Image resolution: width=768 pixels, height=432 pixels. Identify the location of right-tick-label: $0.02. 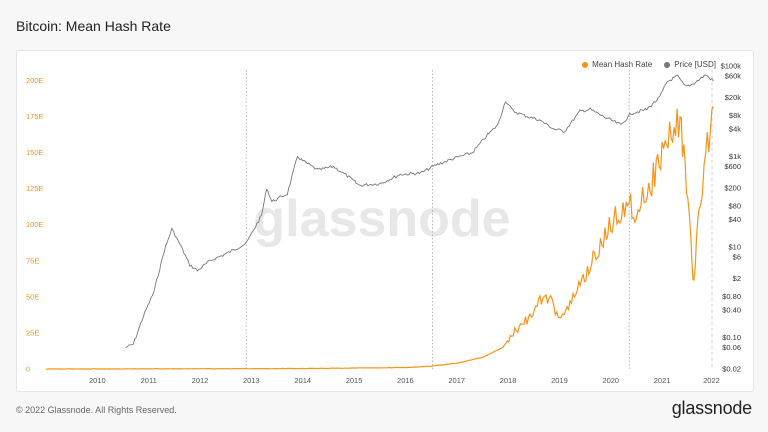
(731, 369).